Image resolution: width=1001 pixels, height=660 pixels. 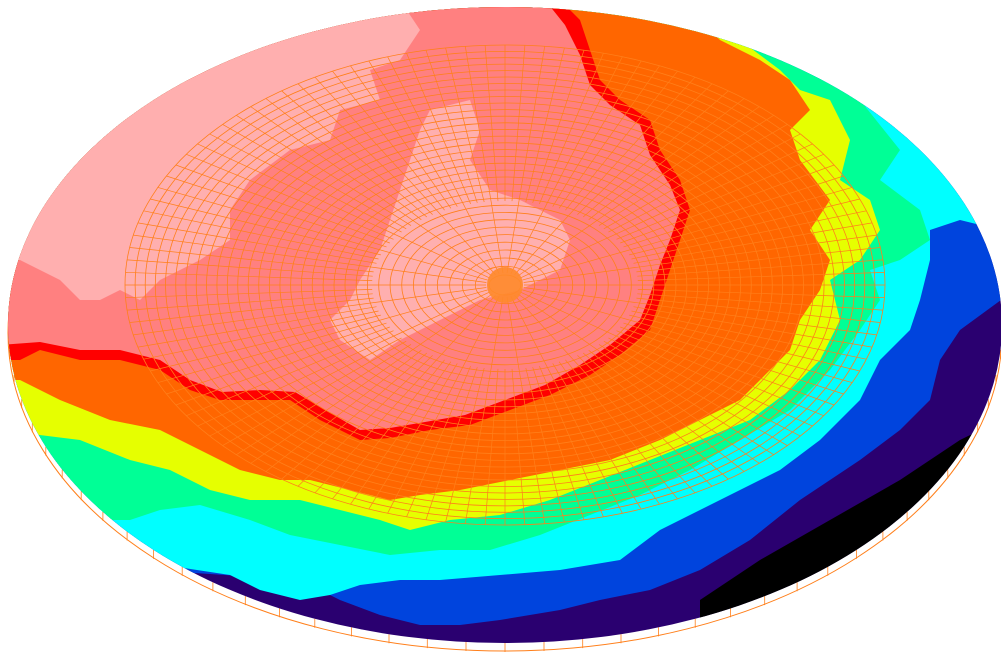 I want to click on band-pink-inner, so click(x=450, y=230).